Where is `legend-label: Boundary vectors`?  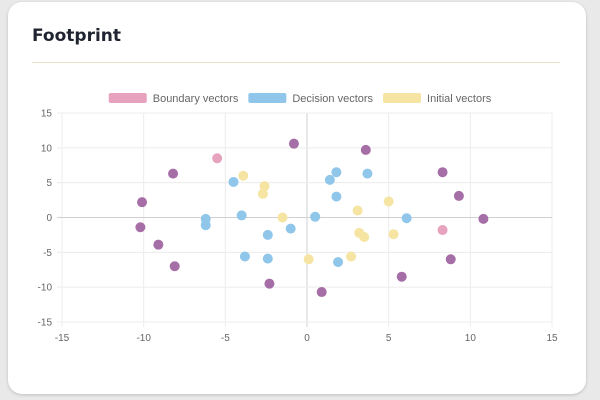
legend-label: Boundary vectors is located at coordinates (196, 99).